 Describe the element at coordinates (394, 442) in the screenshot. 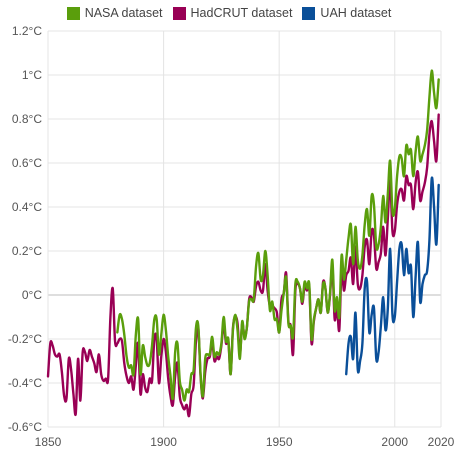

I see `x-tick-label: 2000` at that location.